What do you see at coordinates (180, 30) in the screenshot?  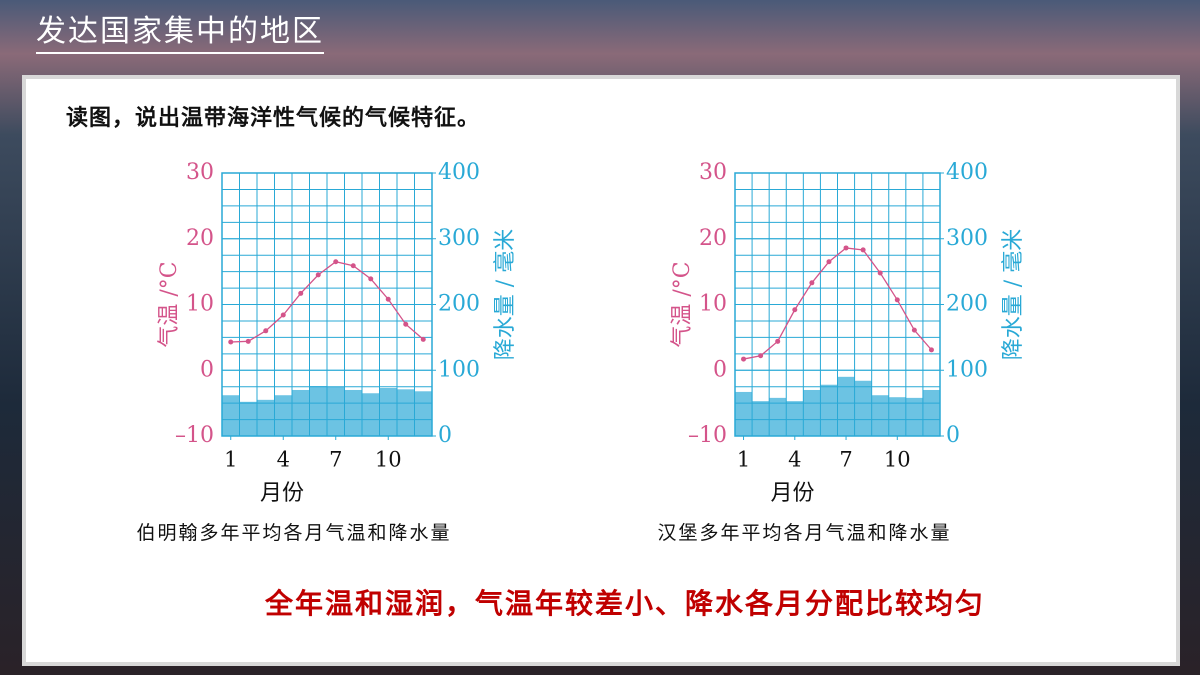 I see `header-title: 发达国家集中的地区` at bounding box center [180, 30].